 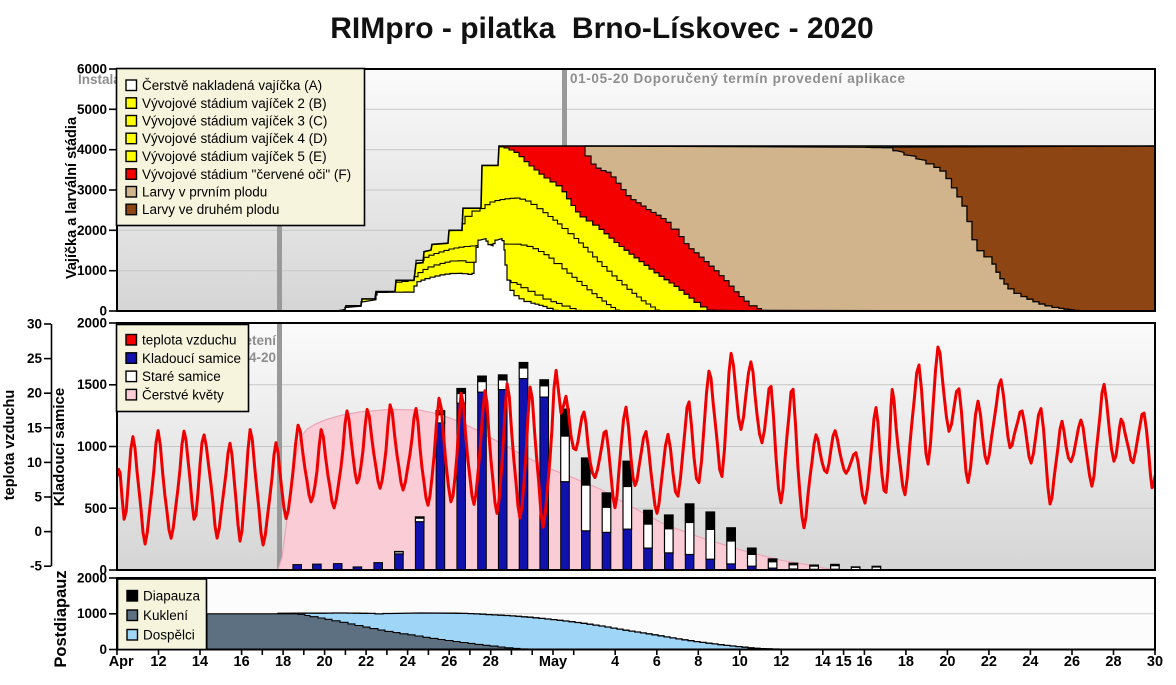 I want to click on svg-text: Apr, so click(x=121, y=662).